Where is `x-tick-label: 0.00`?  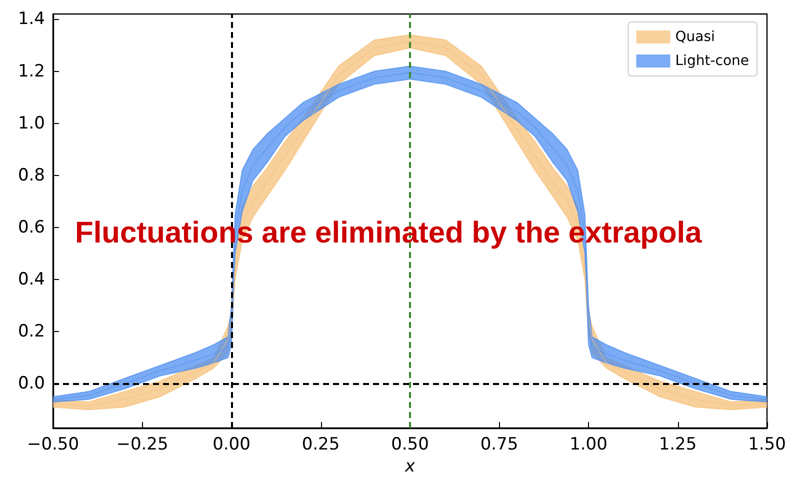
x-tick-label: 0.00 is located at coordinates (231, 444).